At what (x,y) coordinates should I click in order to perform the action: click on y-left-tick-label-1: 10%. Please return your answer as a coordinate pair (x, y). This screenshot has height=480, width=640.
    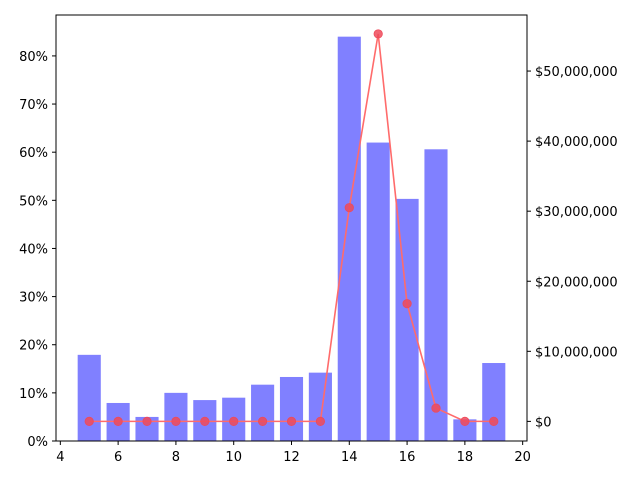
    Looking at the image, I should click on (33, 394).